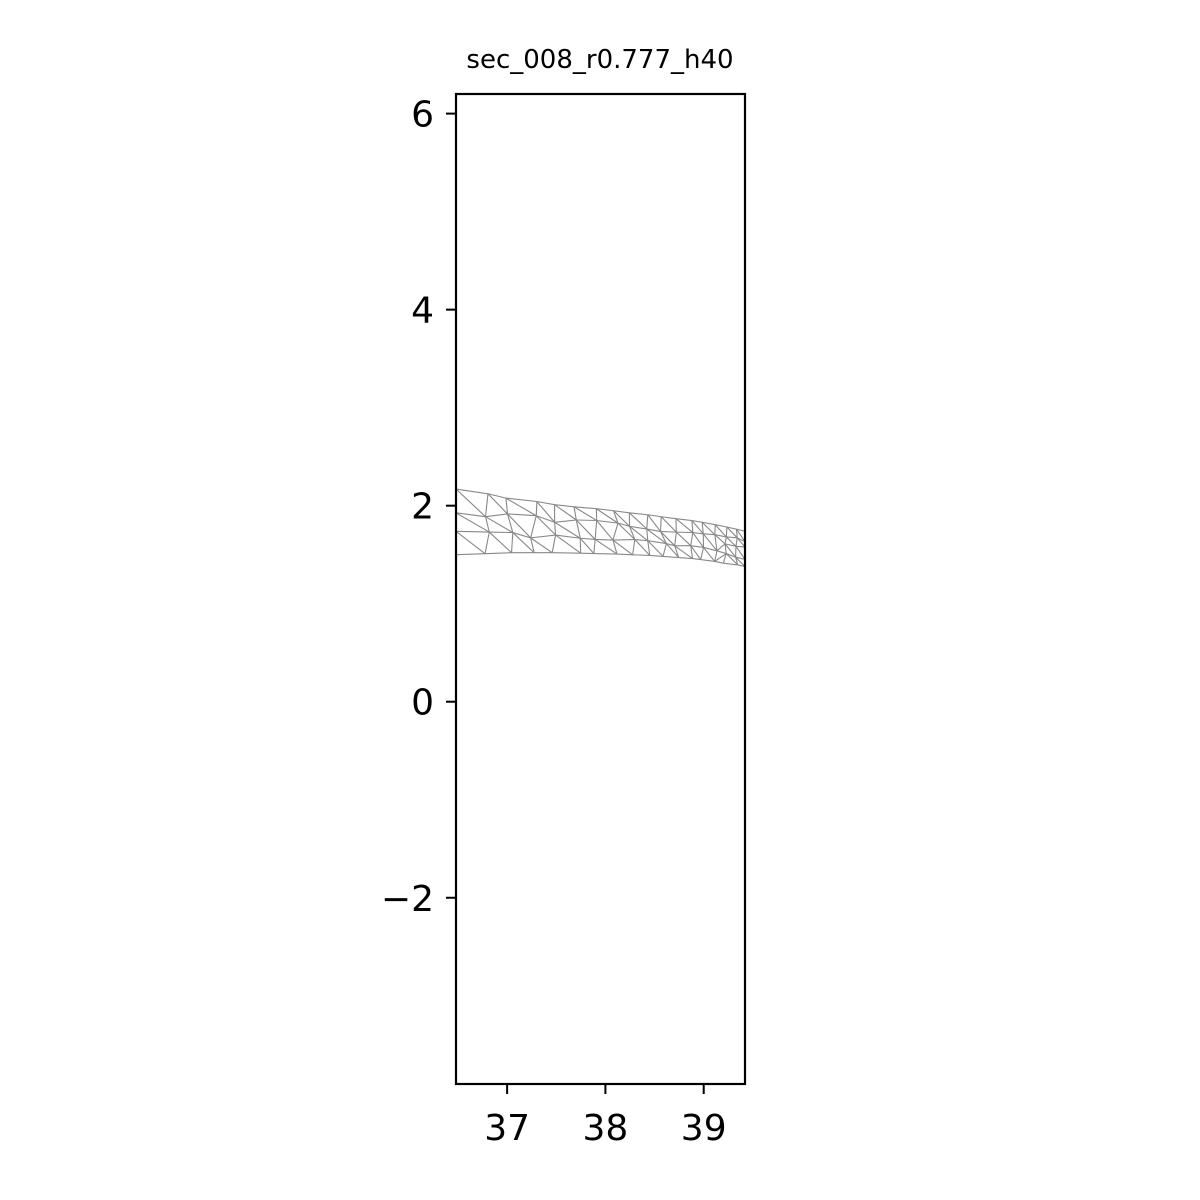 This screenshot has height=1200, width=1200. Describe the element at coordinates (422, 115) in the screenshot. I see `y-tick-label: 6` at that location.